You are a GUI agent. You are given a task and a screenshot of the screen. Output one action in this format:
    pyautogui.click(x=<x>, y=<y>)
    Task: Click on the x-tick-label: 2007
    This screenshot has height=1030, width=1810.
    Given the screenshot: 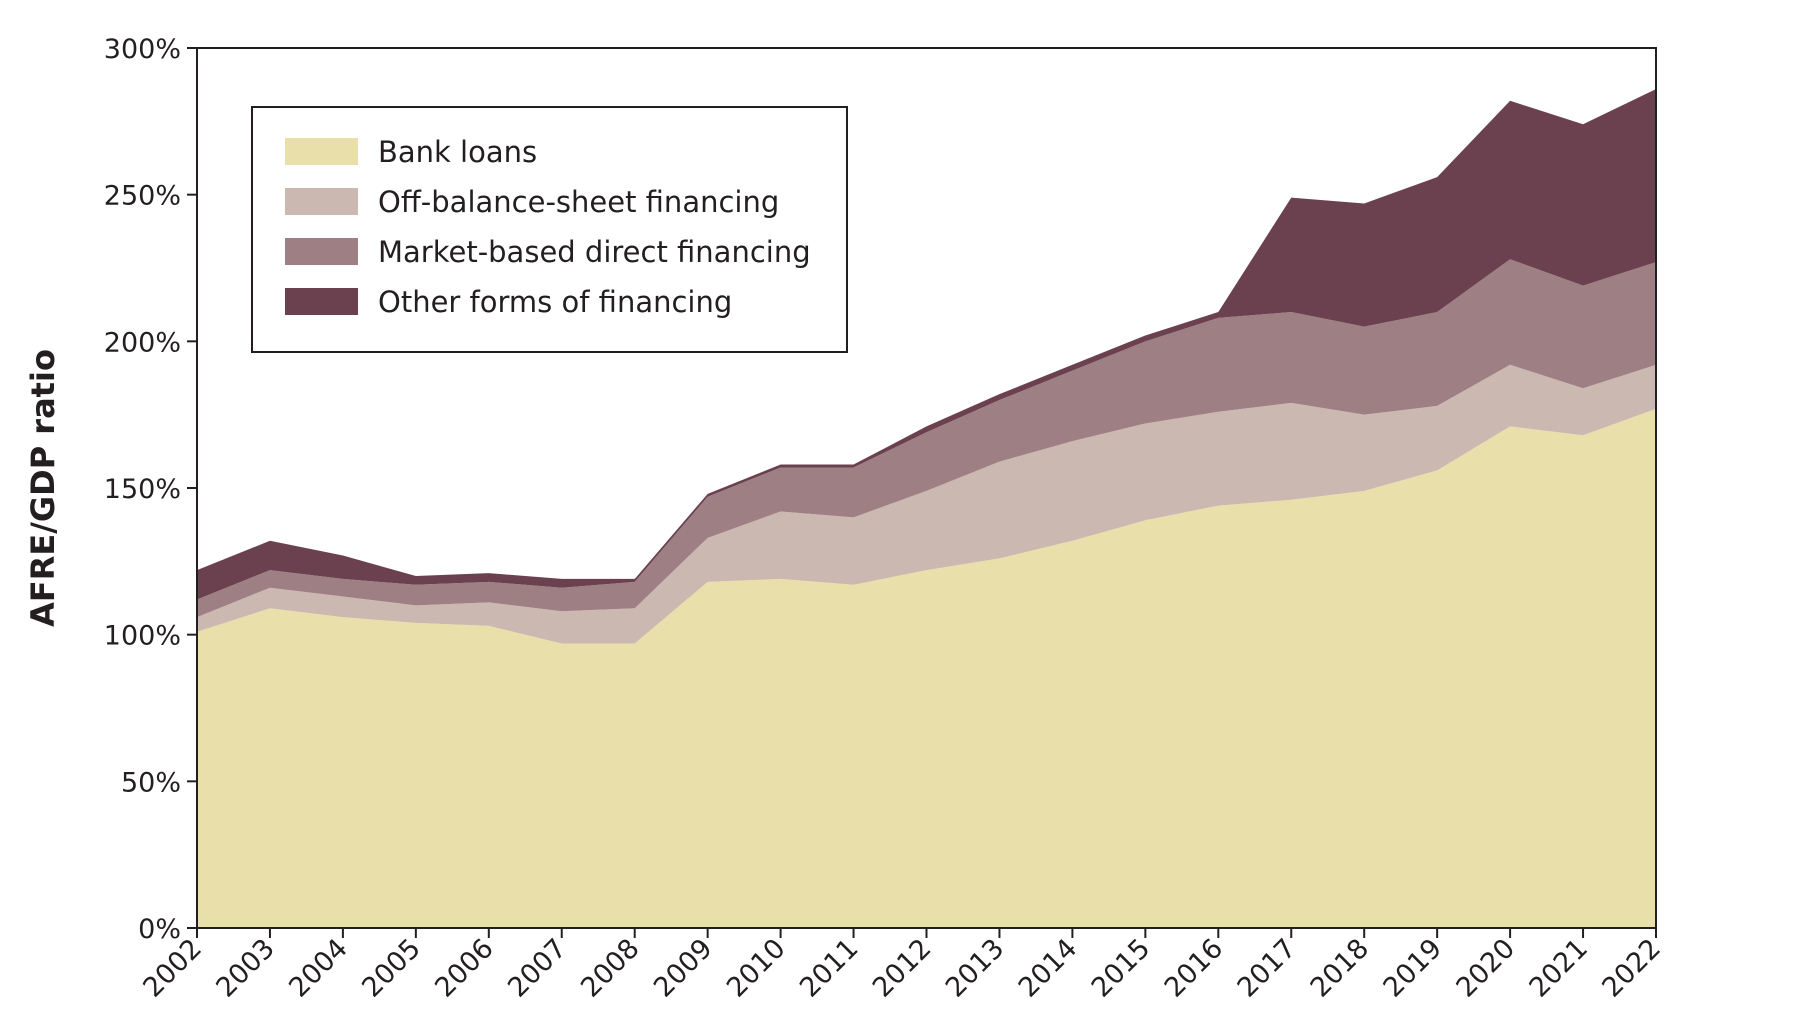 What is the action you would take?
    pyautogui.click(x=537, y=968)
    